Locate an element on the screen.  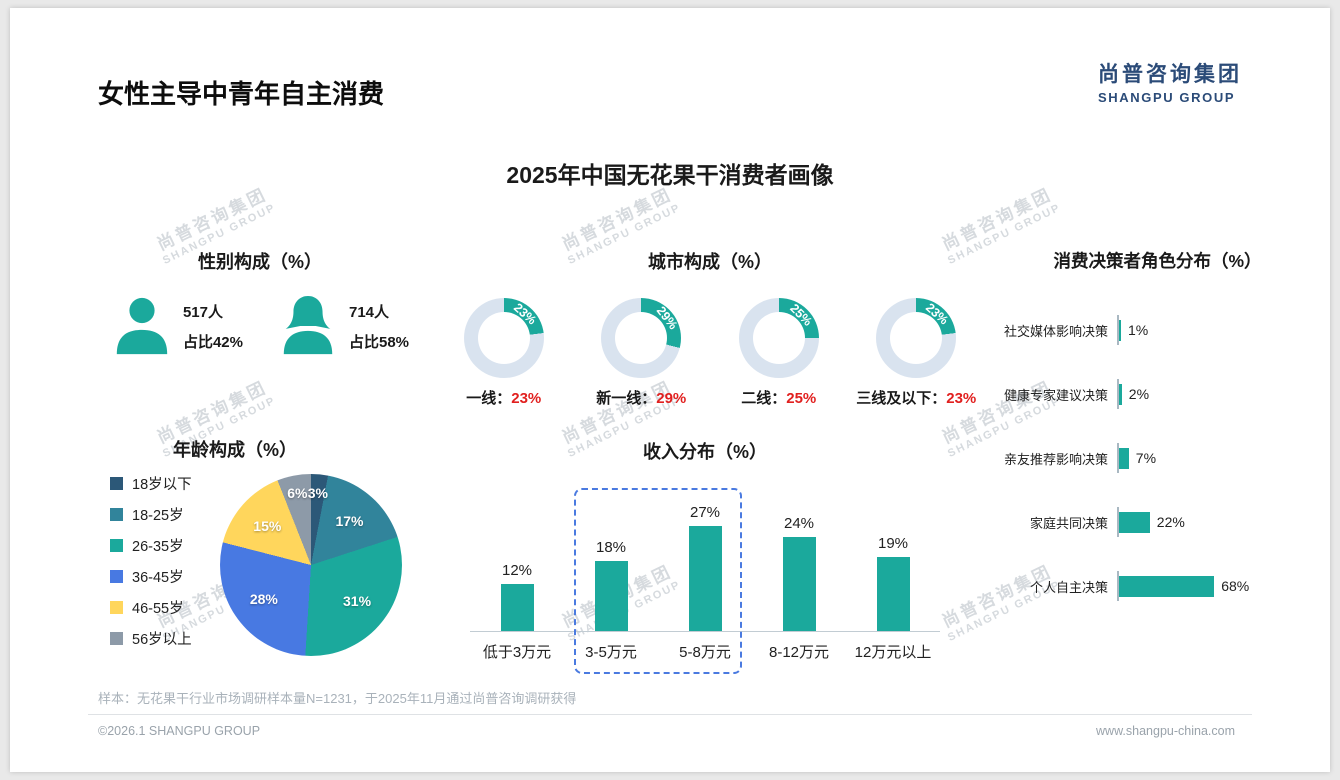
decision-bar-area: 68% is located at coordinates (1223, 586).